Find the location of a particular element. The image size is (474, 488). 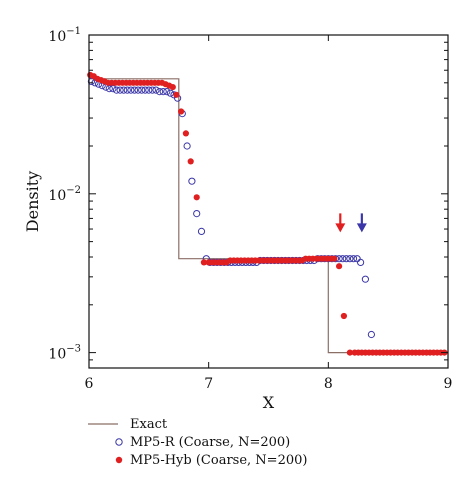

legend-label-exact: Exact is located at coordinates (149, 424).